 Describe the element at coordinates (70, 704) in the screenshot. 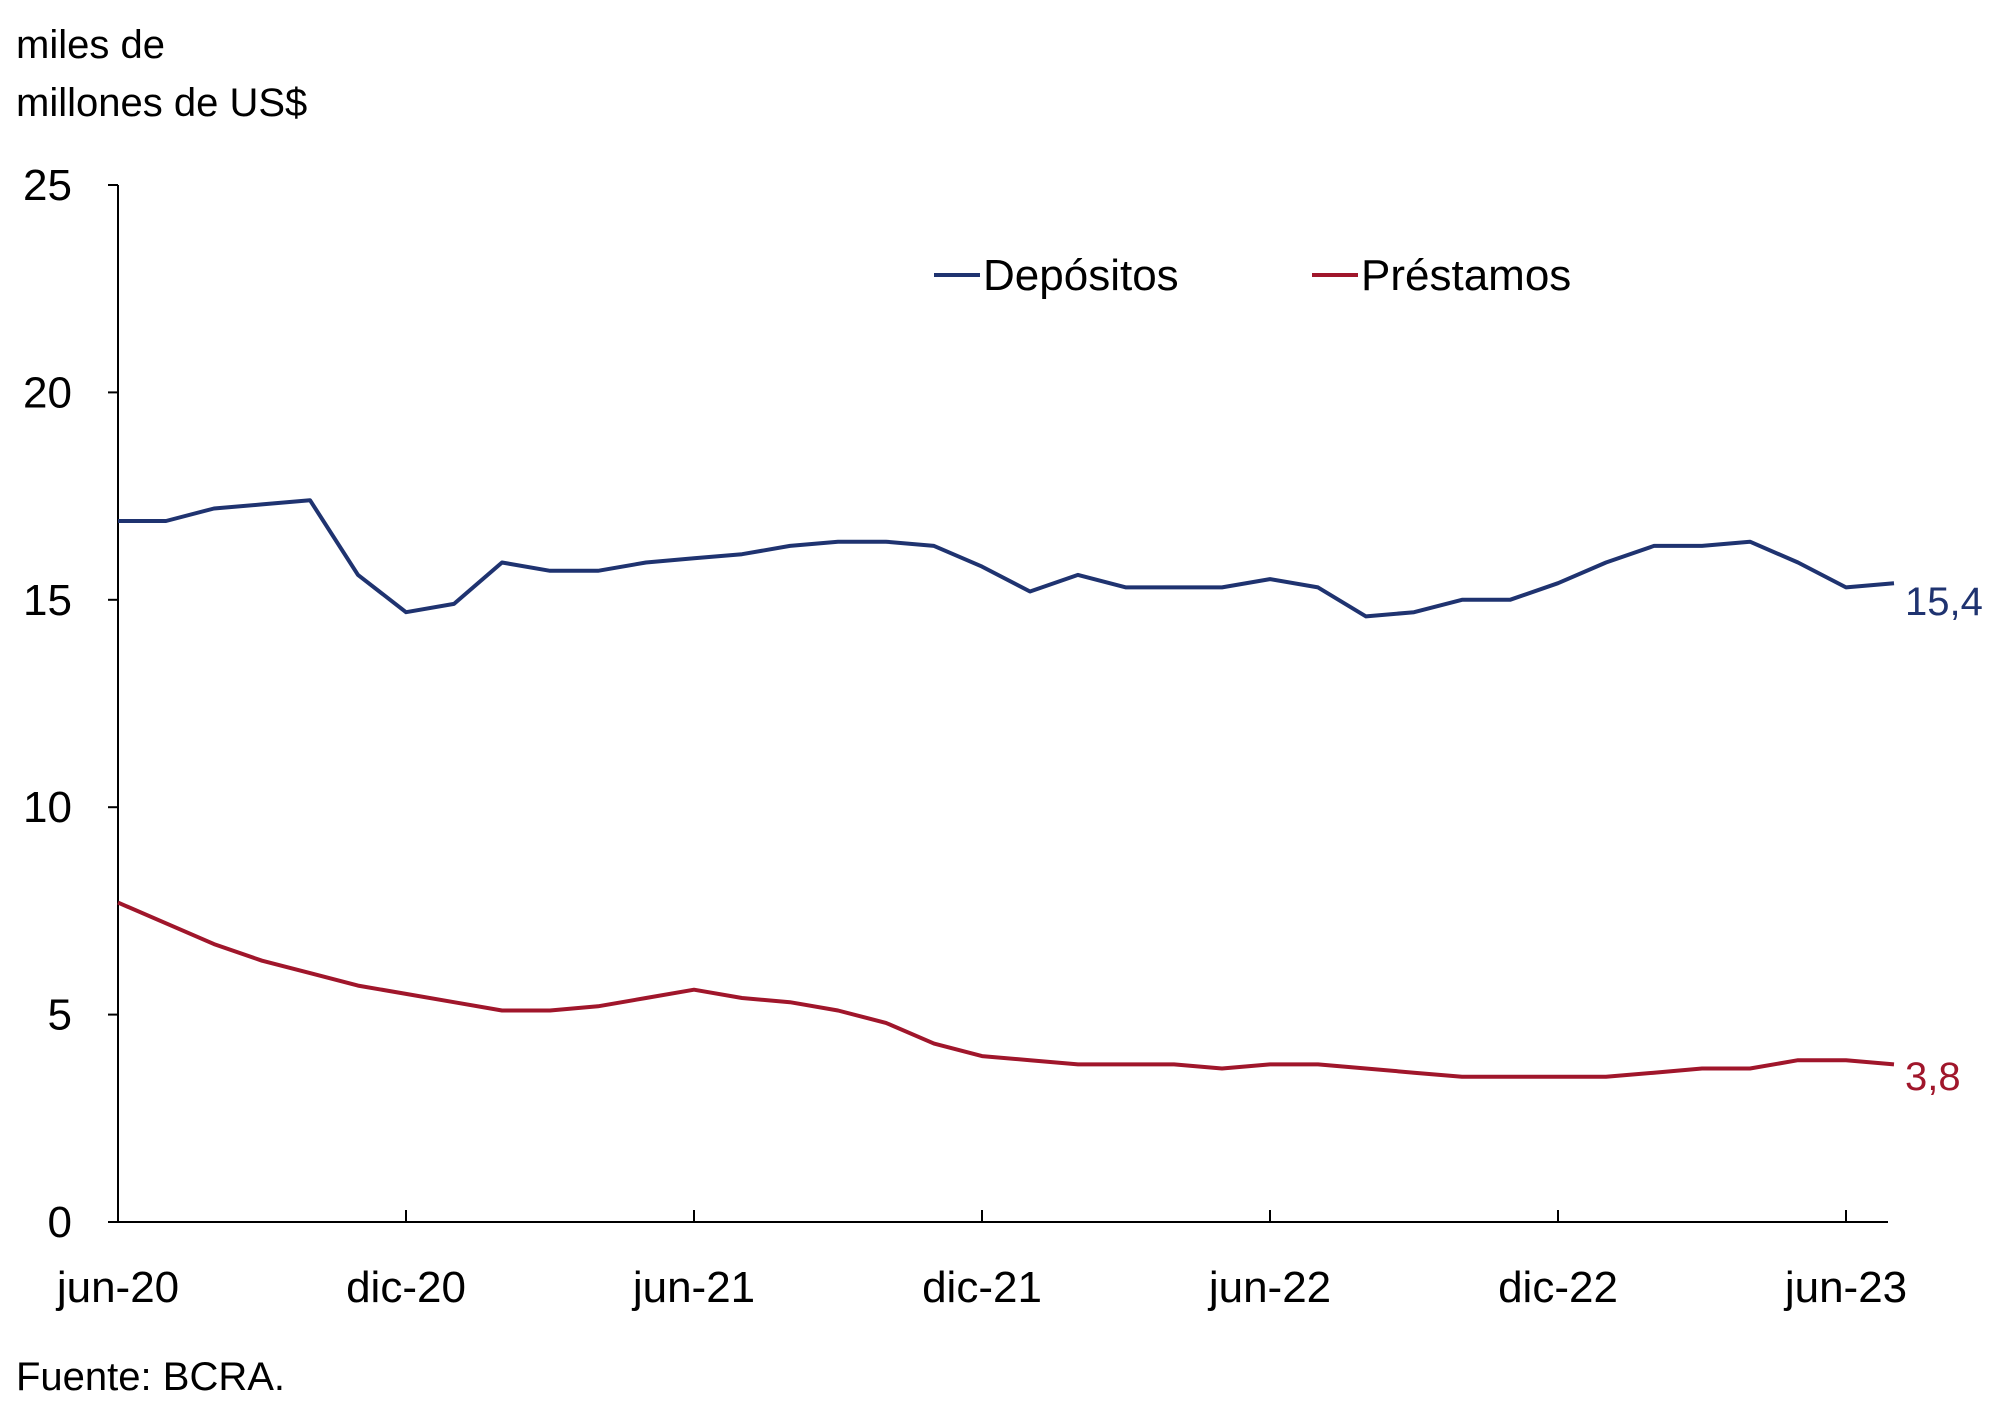

I see `y-ticks: 0 5 10 15 20 25` at that location.